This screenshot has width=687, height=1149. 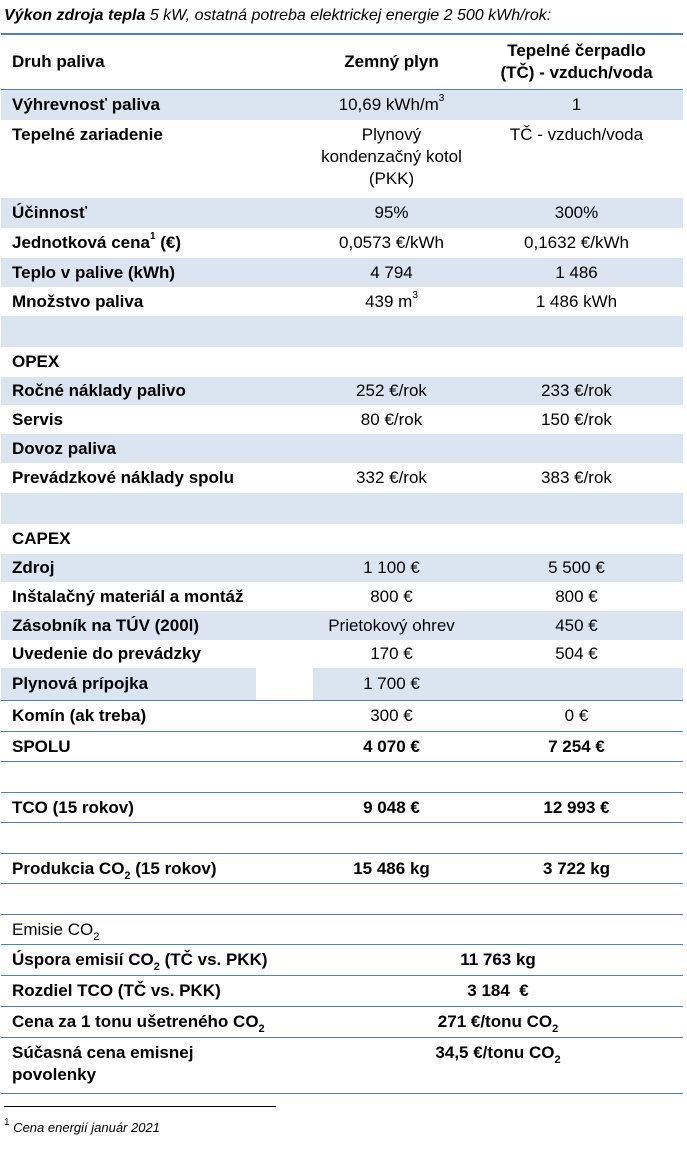 What do you see at coordinates (576, 134) in the screenshot?
I see `hp-value: TČ - vzduch/voda` at bounding box center [576, 134].